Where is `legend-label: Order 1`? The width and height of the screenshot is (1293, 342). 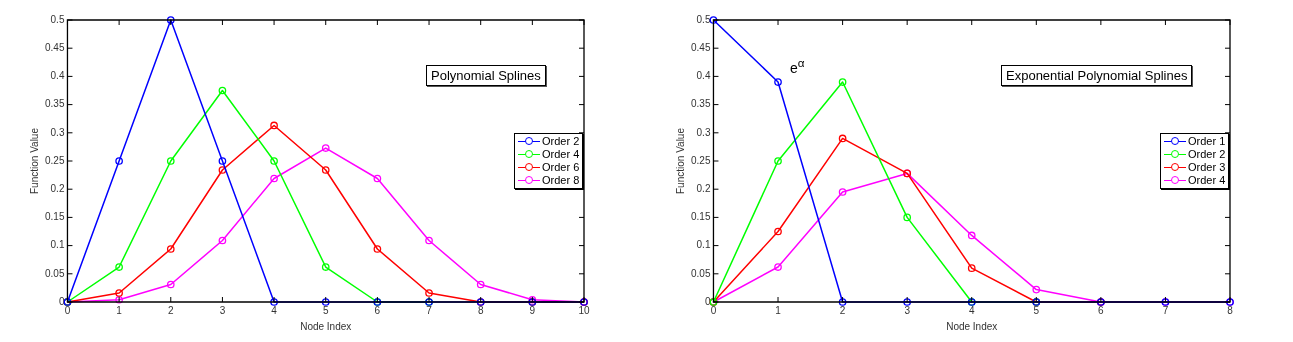
legend-label: Order 1 is located at coordinates (1207, 141).